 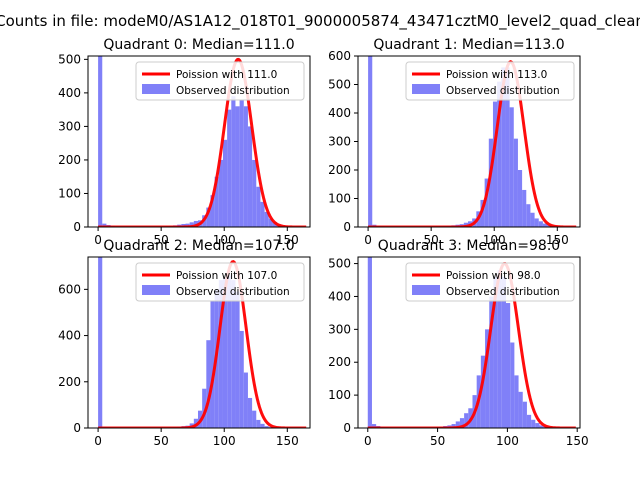 I want to click on y-tick-label: 600, so click(x=339, y=56).